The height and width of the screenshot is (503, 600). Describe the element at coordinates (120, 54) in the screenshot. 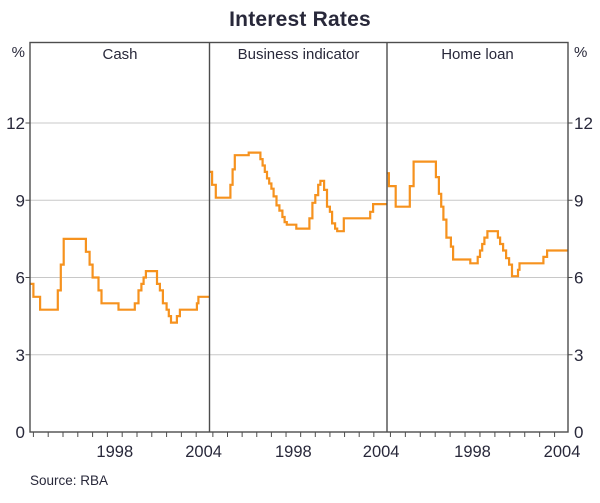

I see `panel-label-cash: Cash` at that location.